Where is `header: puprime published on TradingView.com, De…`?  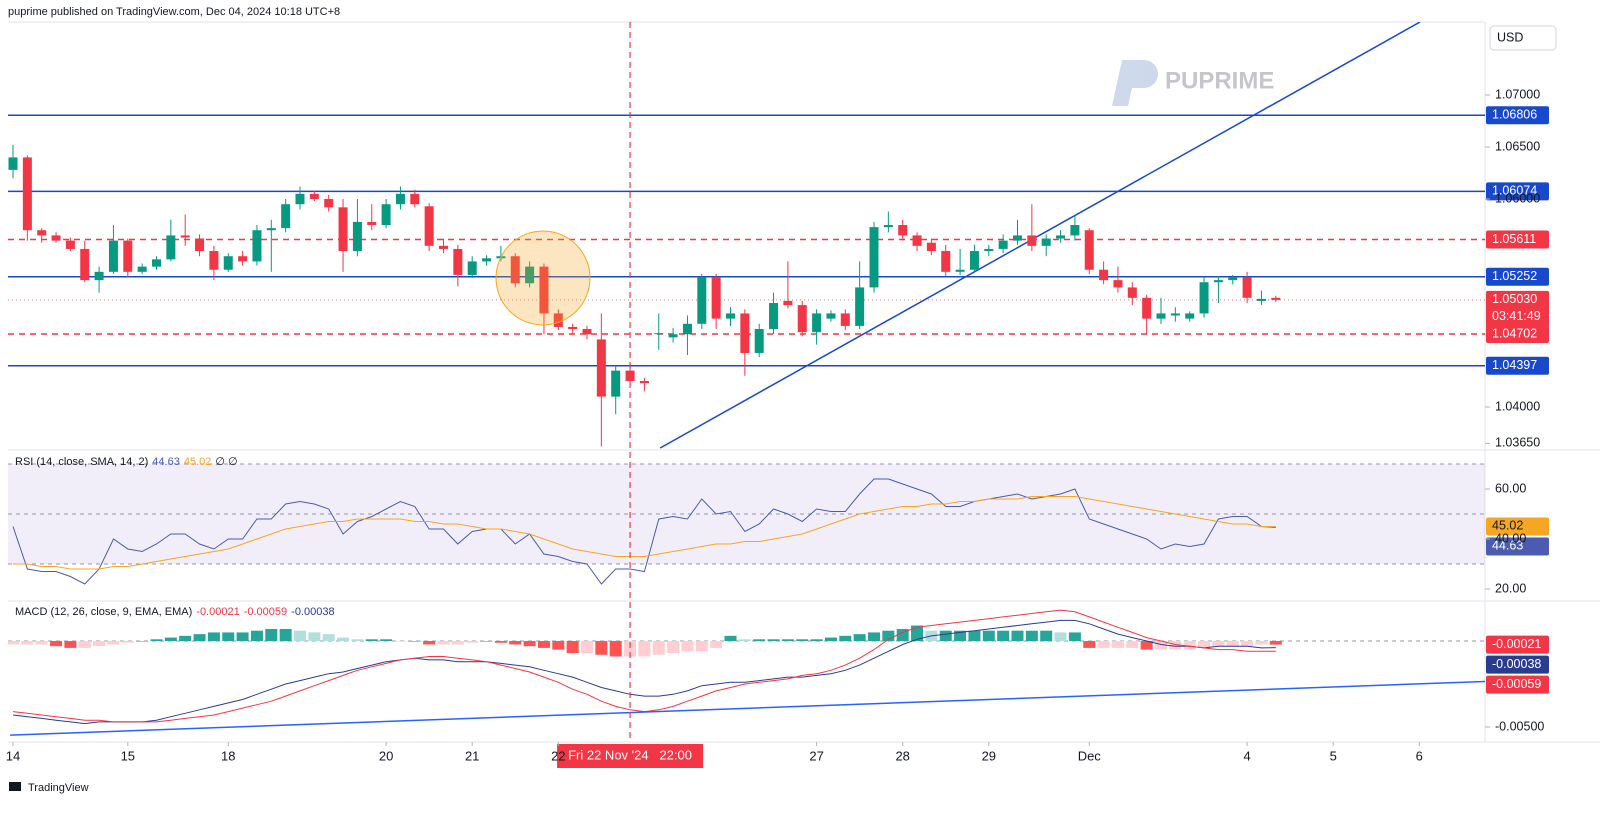
header: puprime published on TradingView.com, De… is located at coordinates (174, 12).